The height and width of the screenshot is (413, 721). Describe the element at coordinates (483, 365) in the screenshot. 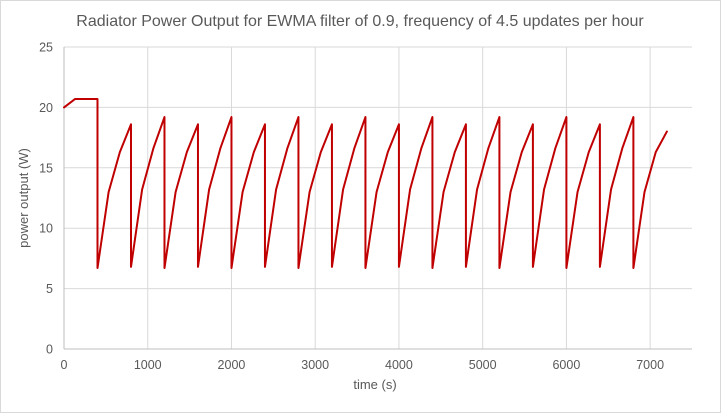

I see `x-tick-label: 5000` at that location.